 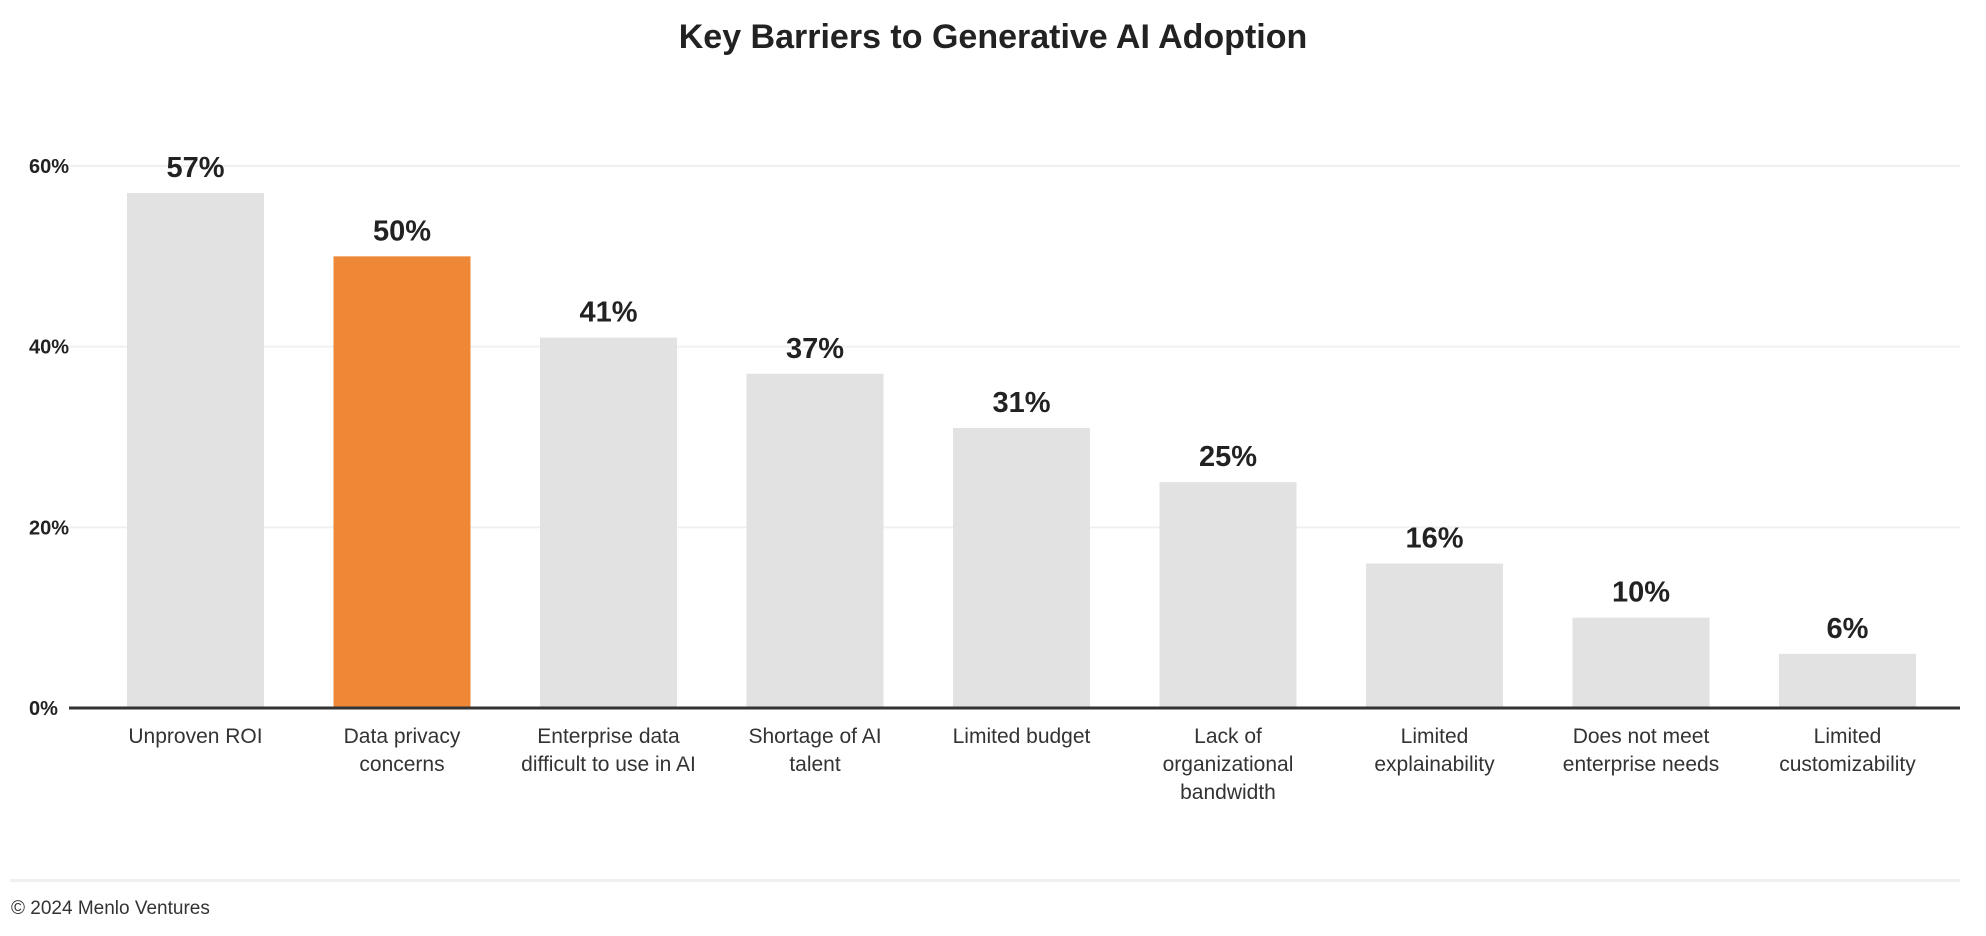 I want to click on data-label: 37%, so click(x=815, y=349).